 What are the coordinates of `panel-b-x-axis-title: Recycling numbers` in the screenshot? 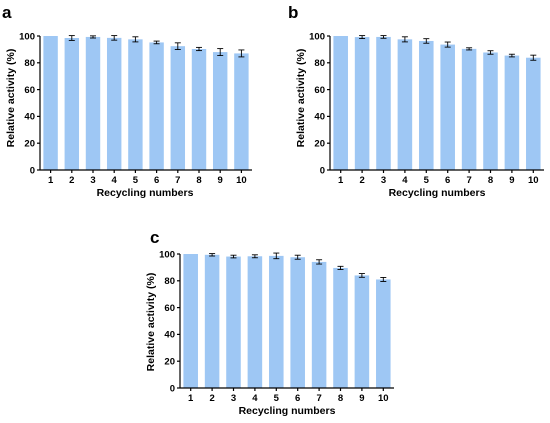 It's located at (437, 193).